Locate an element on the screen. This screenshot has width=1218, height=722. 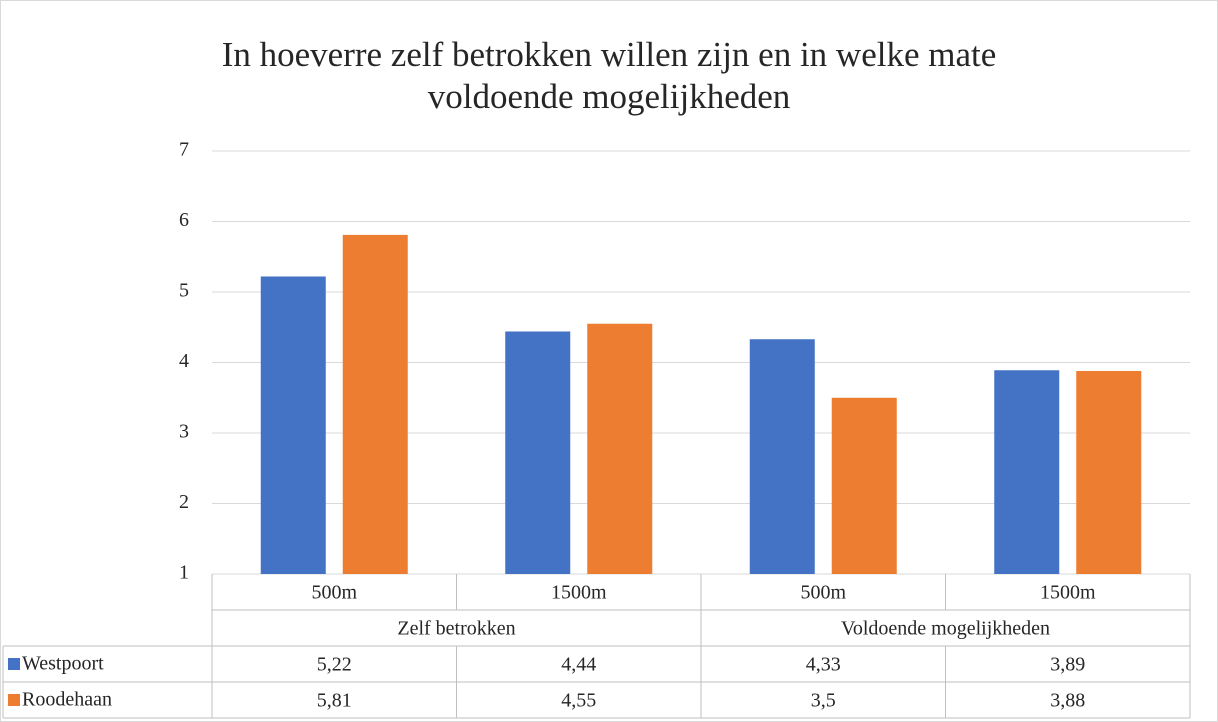
table-value: 4,33 is located at coordinates (823, 665).